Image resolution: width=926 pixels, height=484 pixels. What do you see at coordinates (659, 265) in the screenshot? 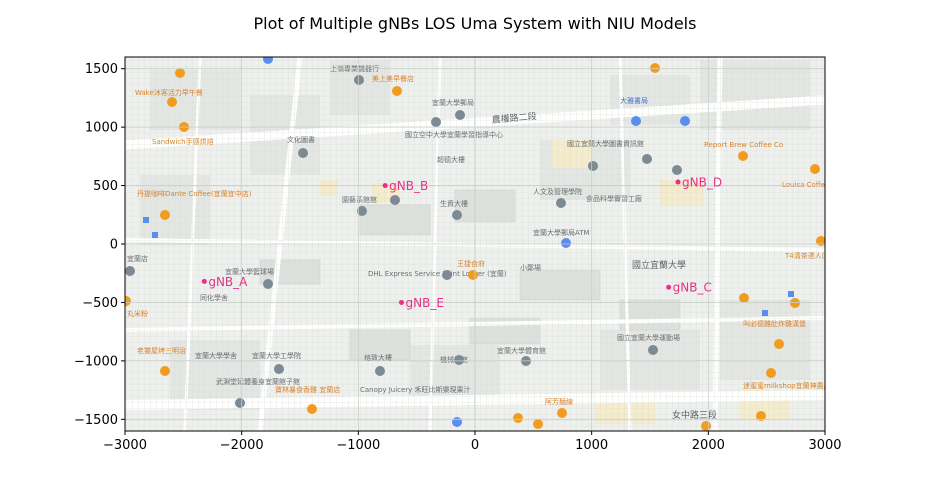
I see `map-label: 國立宜蘭大學` at bounding box center [659, 265].